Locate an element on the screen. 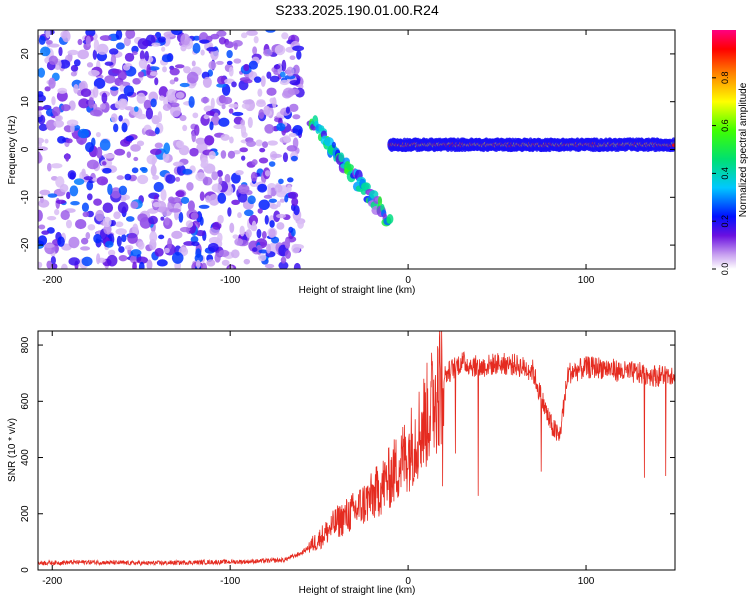  spectrogram-y-tick-label: -20 is located at coordinates (25, 244).